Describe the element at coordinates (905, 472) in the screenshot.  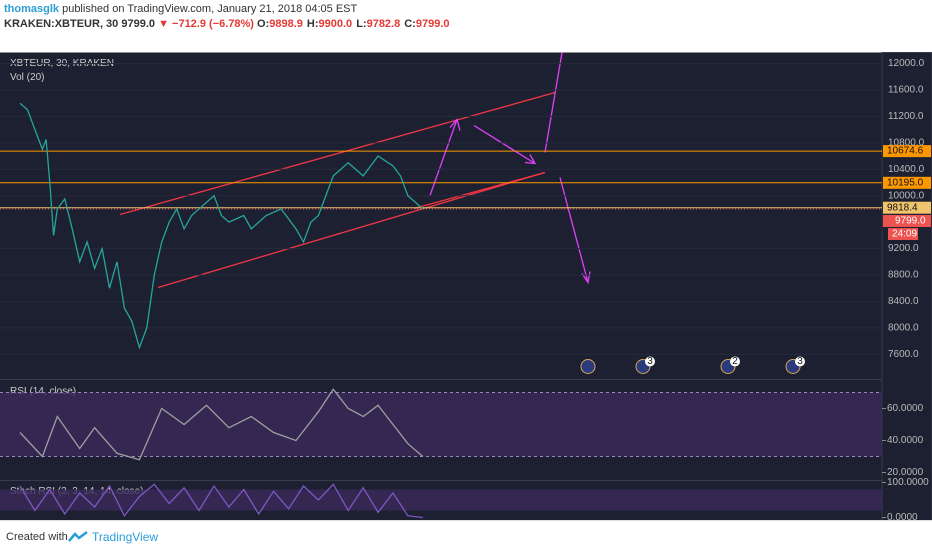
I see `y-tick-label: 20.0000` at that location.